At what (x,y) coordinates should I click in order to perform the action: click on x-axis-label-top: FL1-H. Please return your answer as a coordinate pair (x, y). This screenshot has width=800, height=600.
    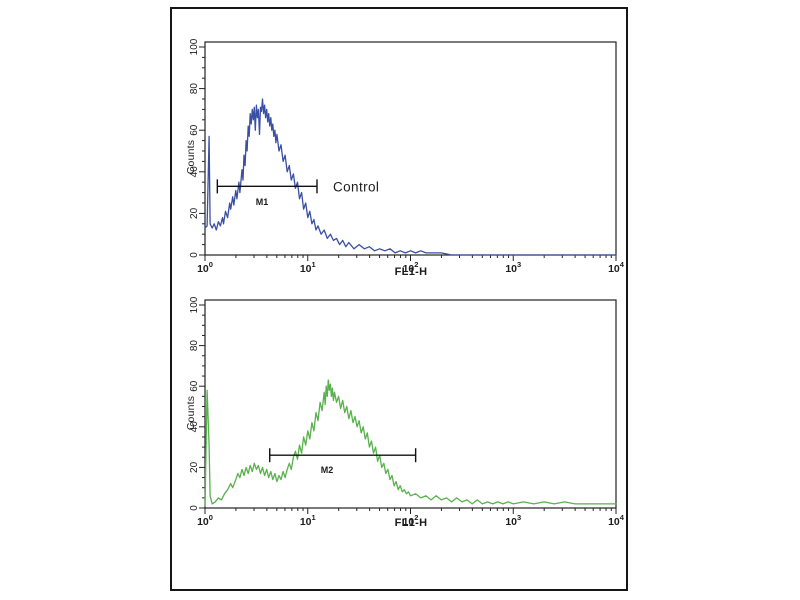
    Looking at the image, I should click on (411, 272).